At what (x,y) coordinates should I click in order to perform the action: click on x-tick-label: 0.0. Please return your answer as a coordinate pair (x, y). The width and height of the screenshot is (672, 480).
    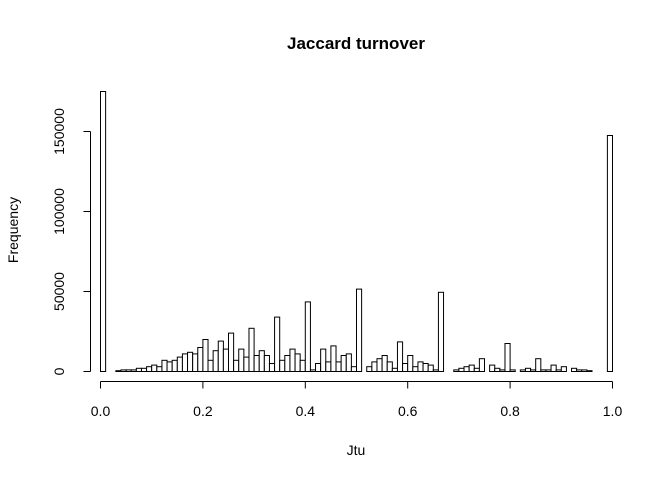
    Looking at the image, I should click on (101, 411).